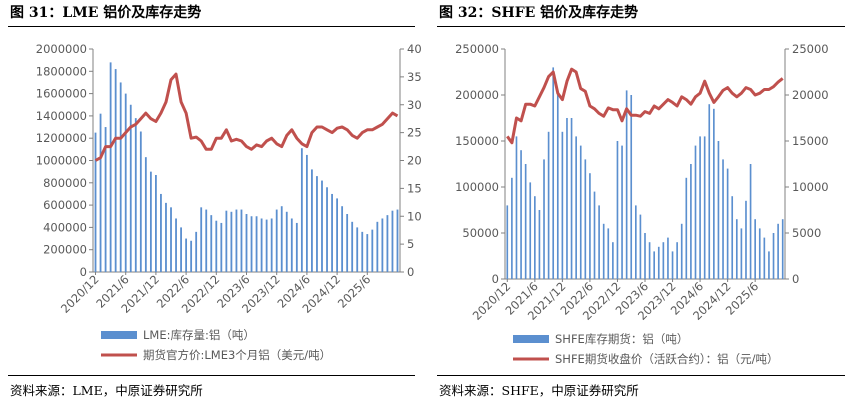  Describe the element at coordinates (480, 233) in the screenshot. I see `left-tick-label: 50000` at that location.